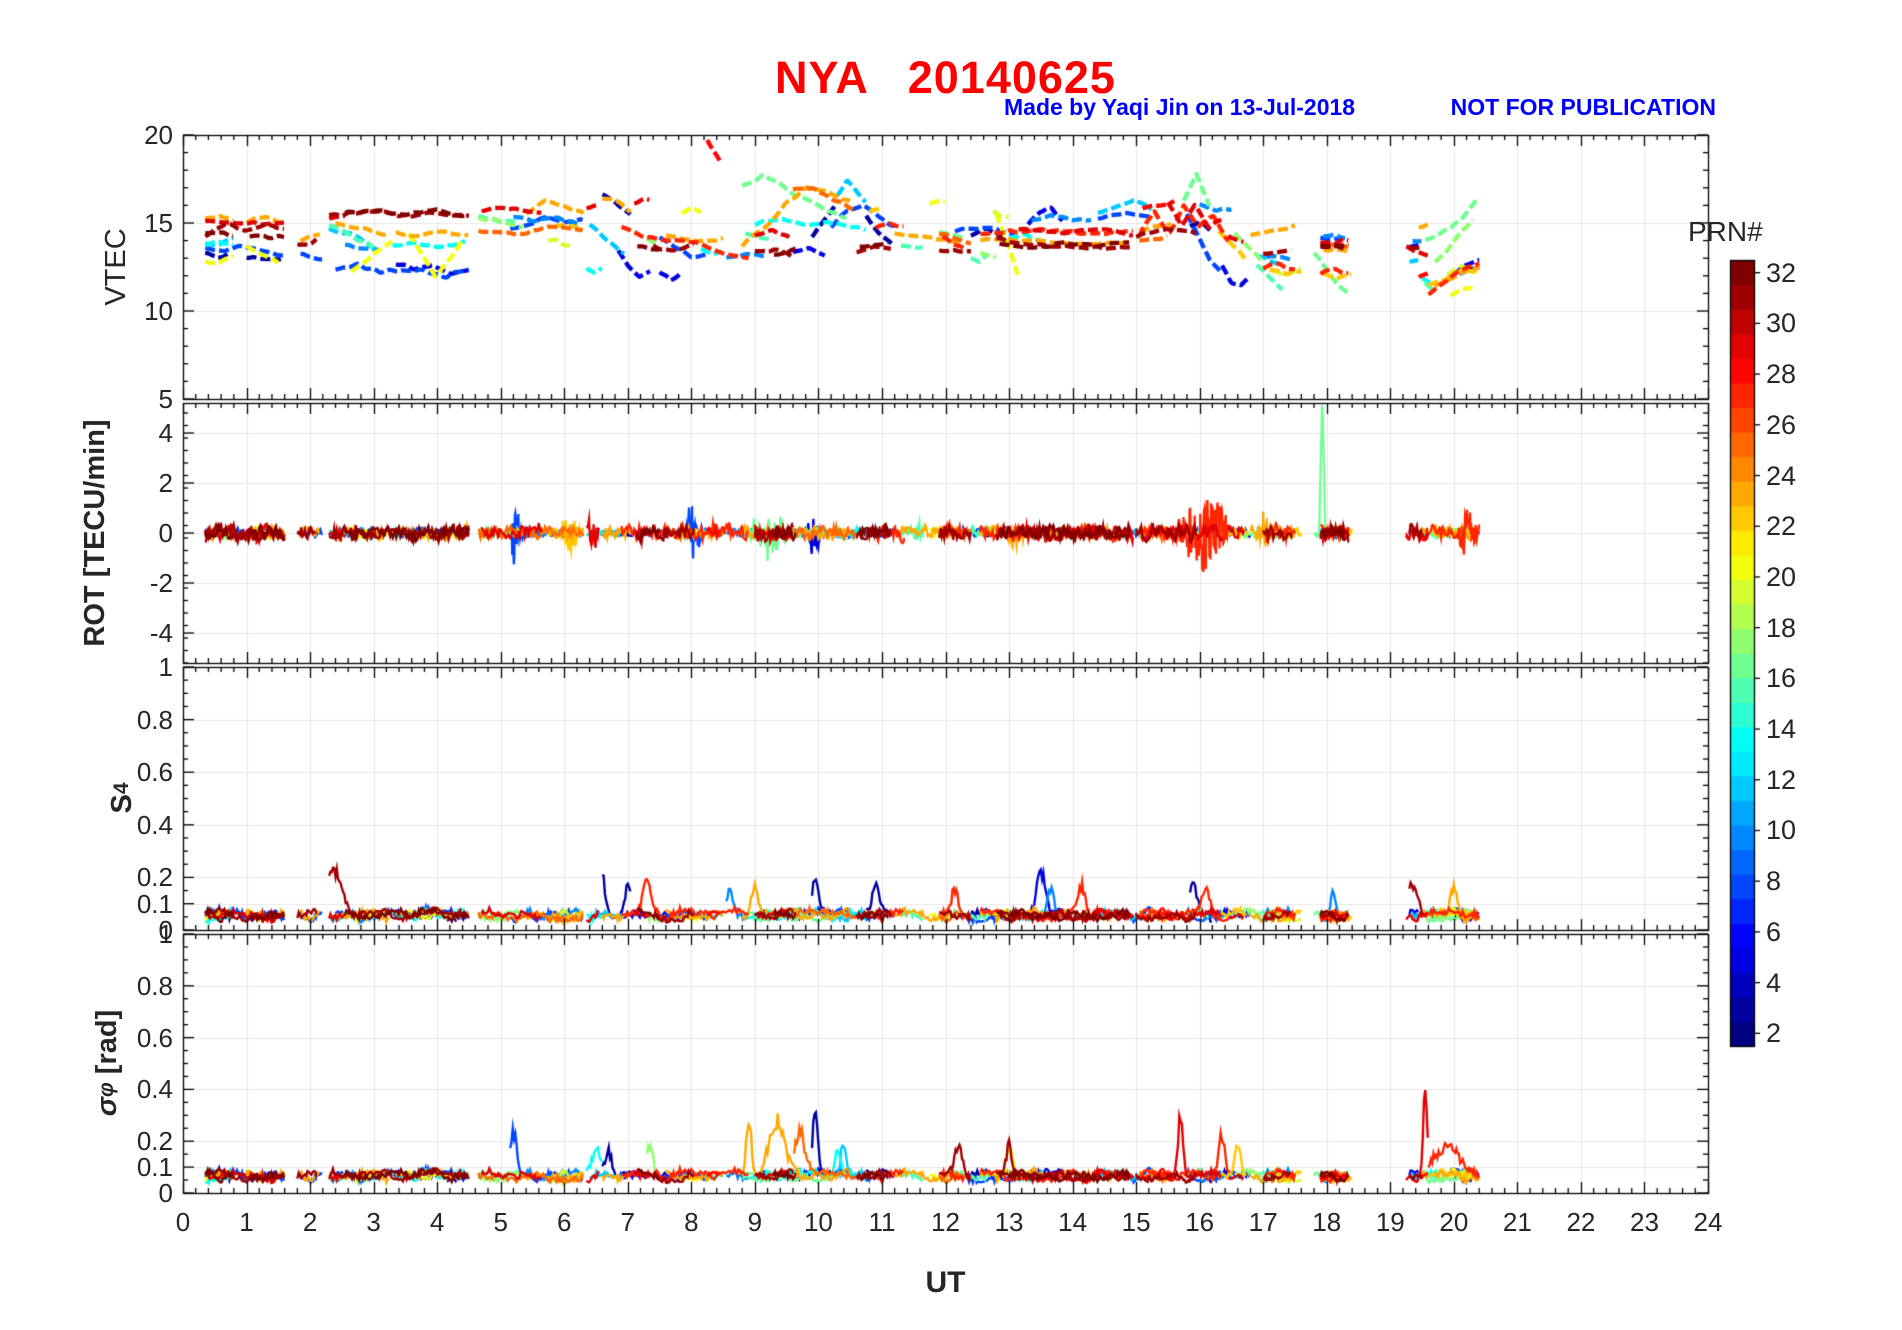 Image resolution: width=1902 pixels, height=1330 pixels. Describe the element at coordinates (1263, 1222) in the screenshot. I see `x-tick-label: 17` at that location.